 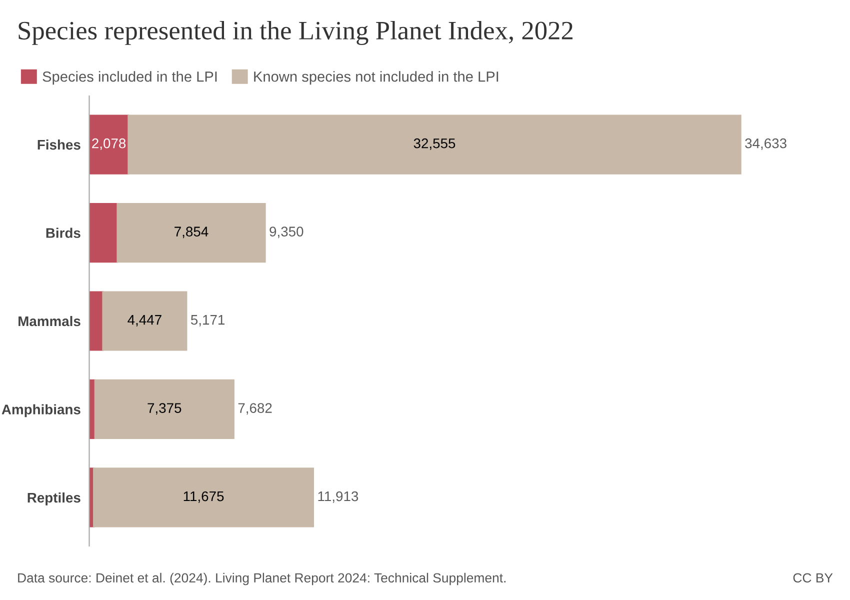 I want to click on source-note: Data source: Deinet et al. (2024). Living Planet Report 2024: Technical Supplement., so click(x=262, y=579).